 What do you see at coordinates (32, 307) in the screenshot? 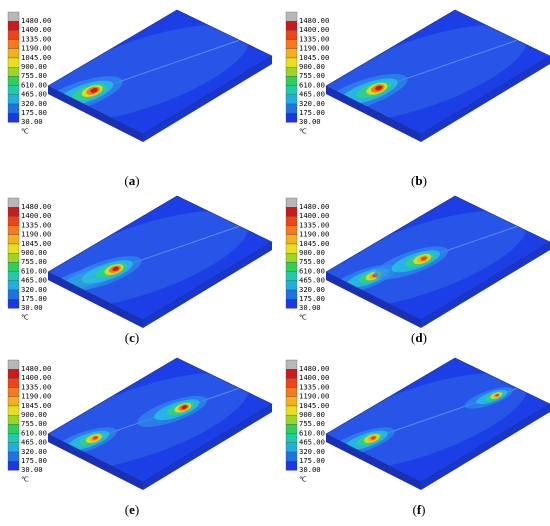
I see `legend-value: 30.00` at bounding box center [32, 307].